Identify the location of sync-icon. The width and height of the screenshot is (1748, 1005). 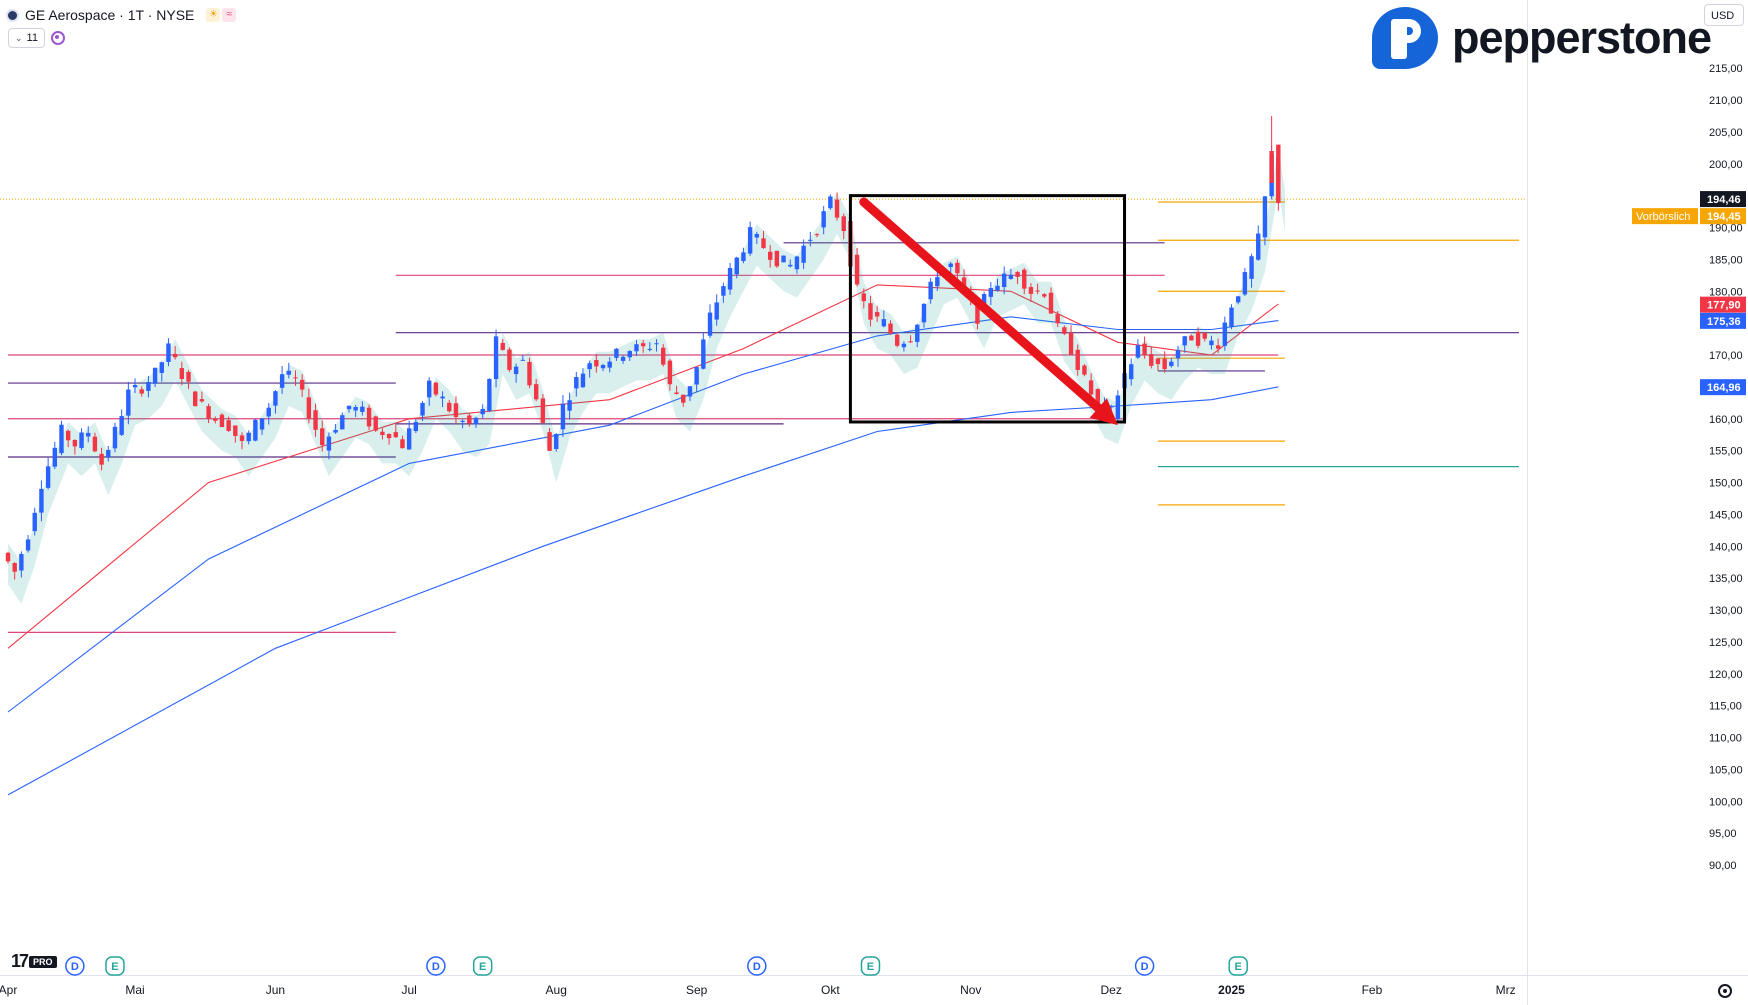
(57, 38).